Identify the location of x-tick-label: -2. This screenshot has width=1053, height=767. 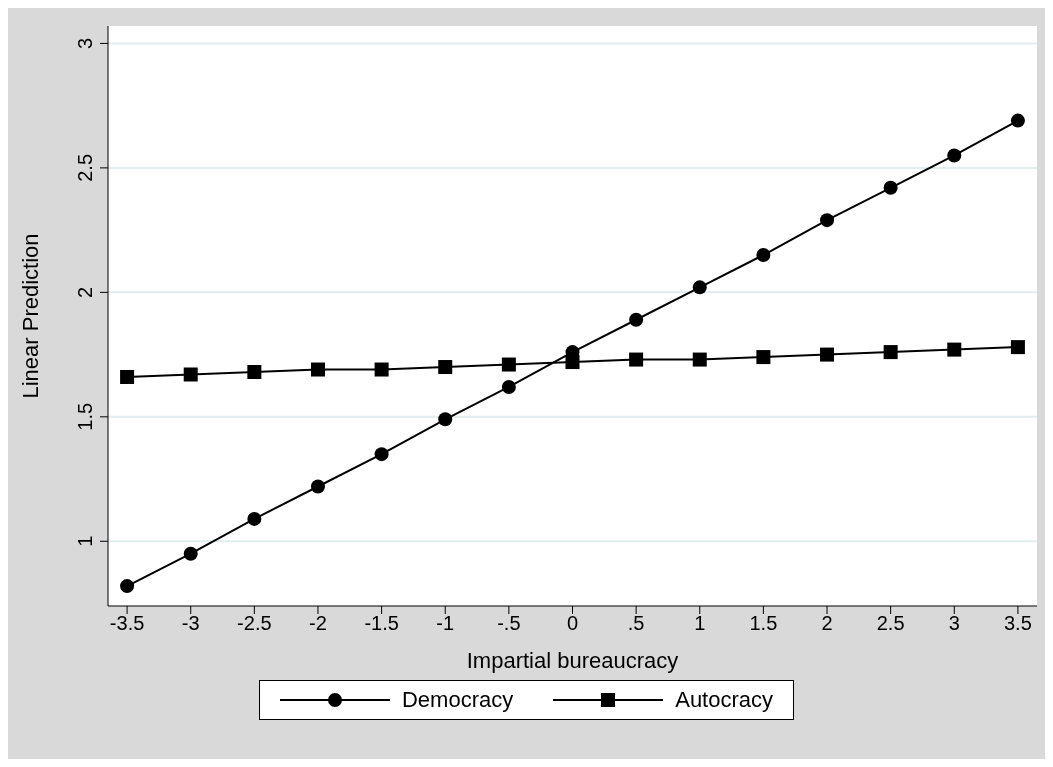
(318, 623).